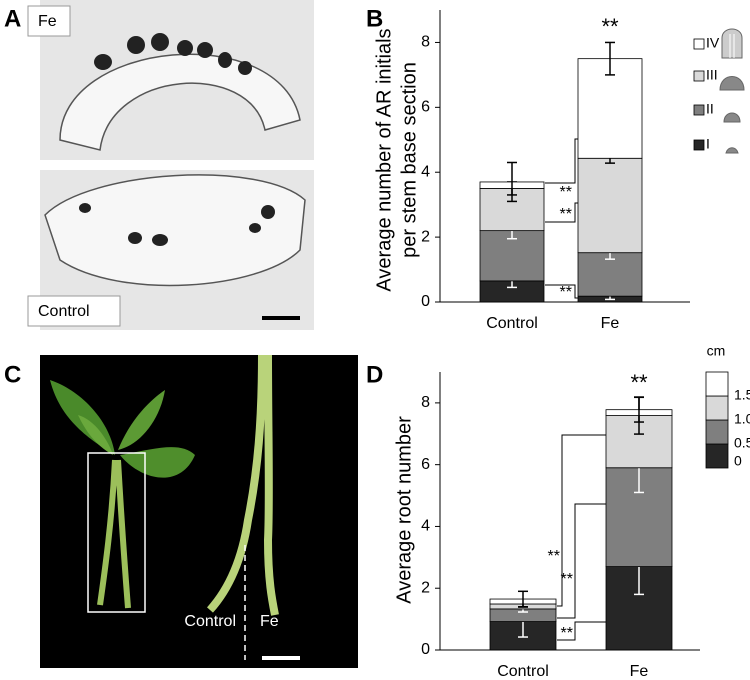  Describe the element at coordinates (712, 75) in the screenshot. I see `legend-label: III` at that location.